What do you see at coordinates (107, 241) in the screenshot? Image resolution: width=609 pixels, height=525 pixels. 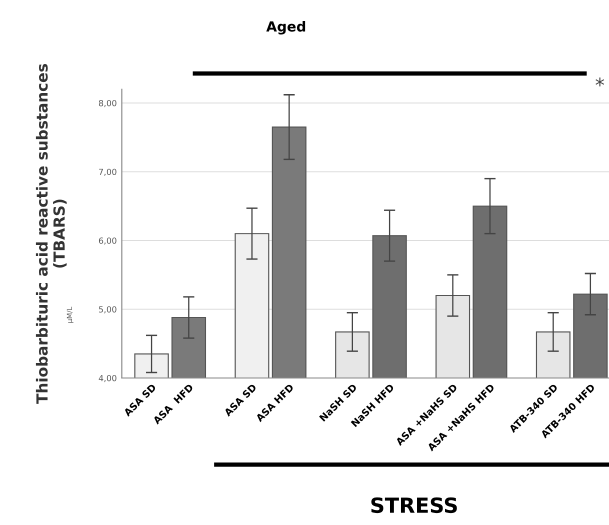 I see `y-tick-label: 6,00` at bounding box center [107, 241].